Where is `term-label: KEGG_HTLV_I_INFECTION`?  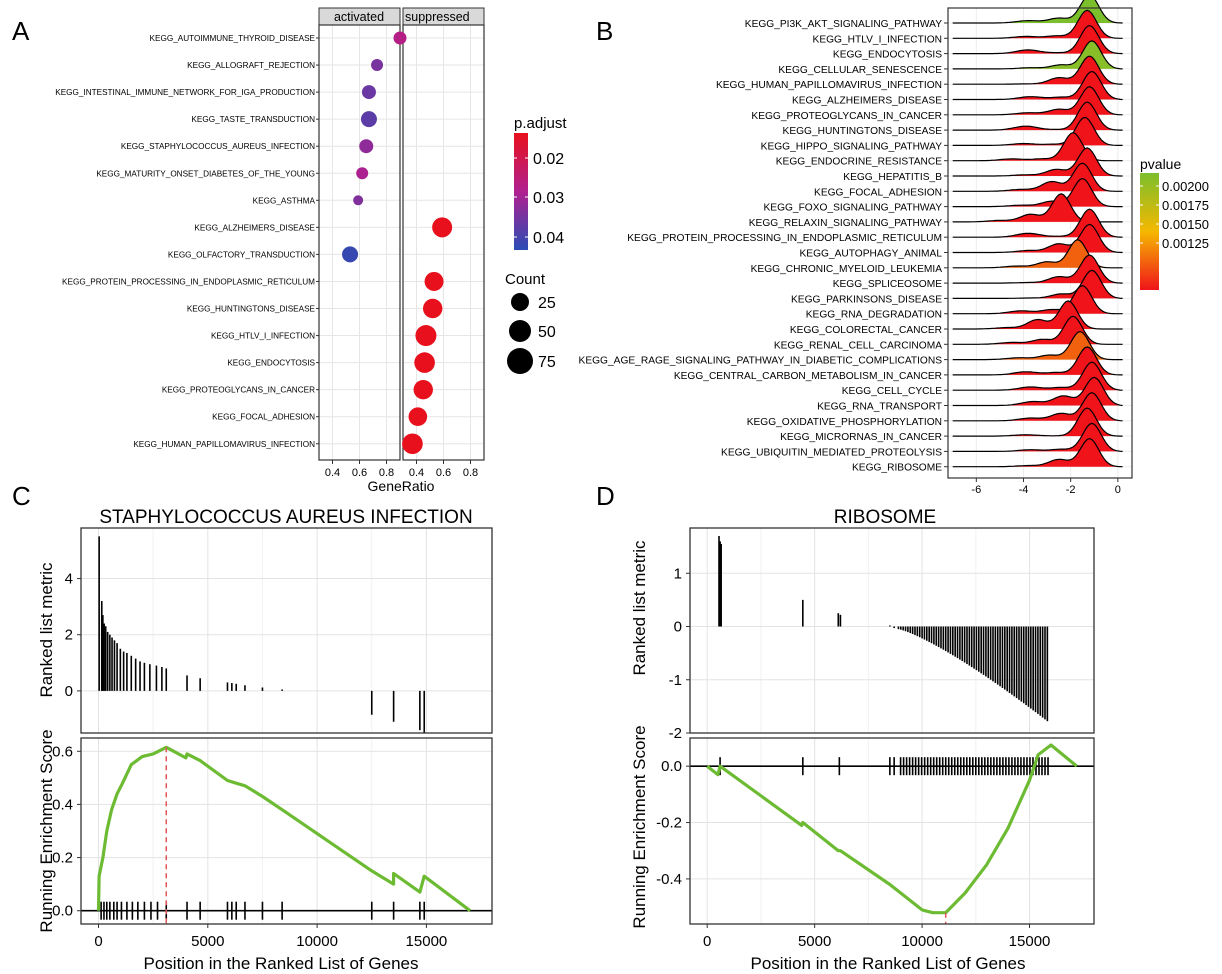
term-label: KEGG_HTLV_I_INFECTION is located at coordinates (263, 336).